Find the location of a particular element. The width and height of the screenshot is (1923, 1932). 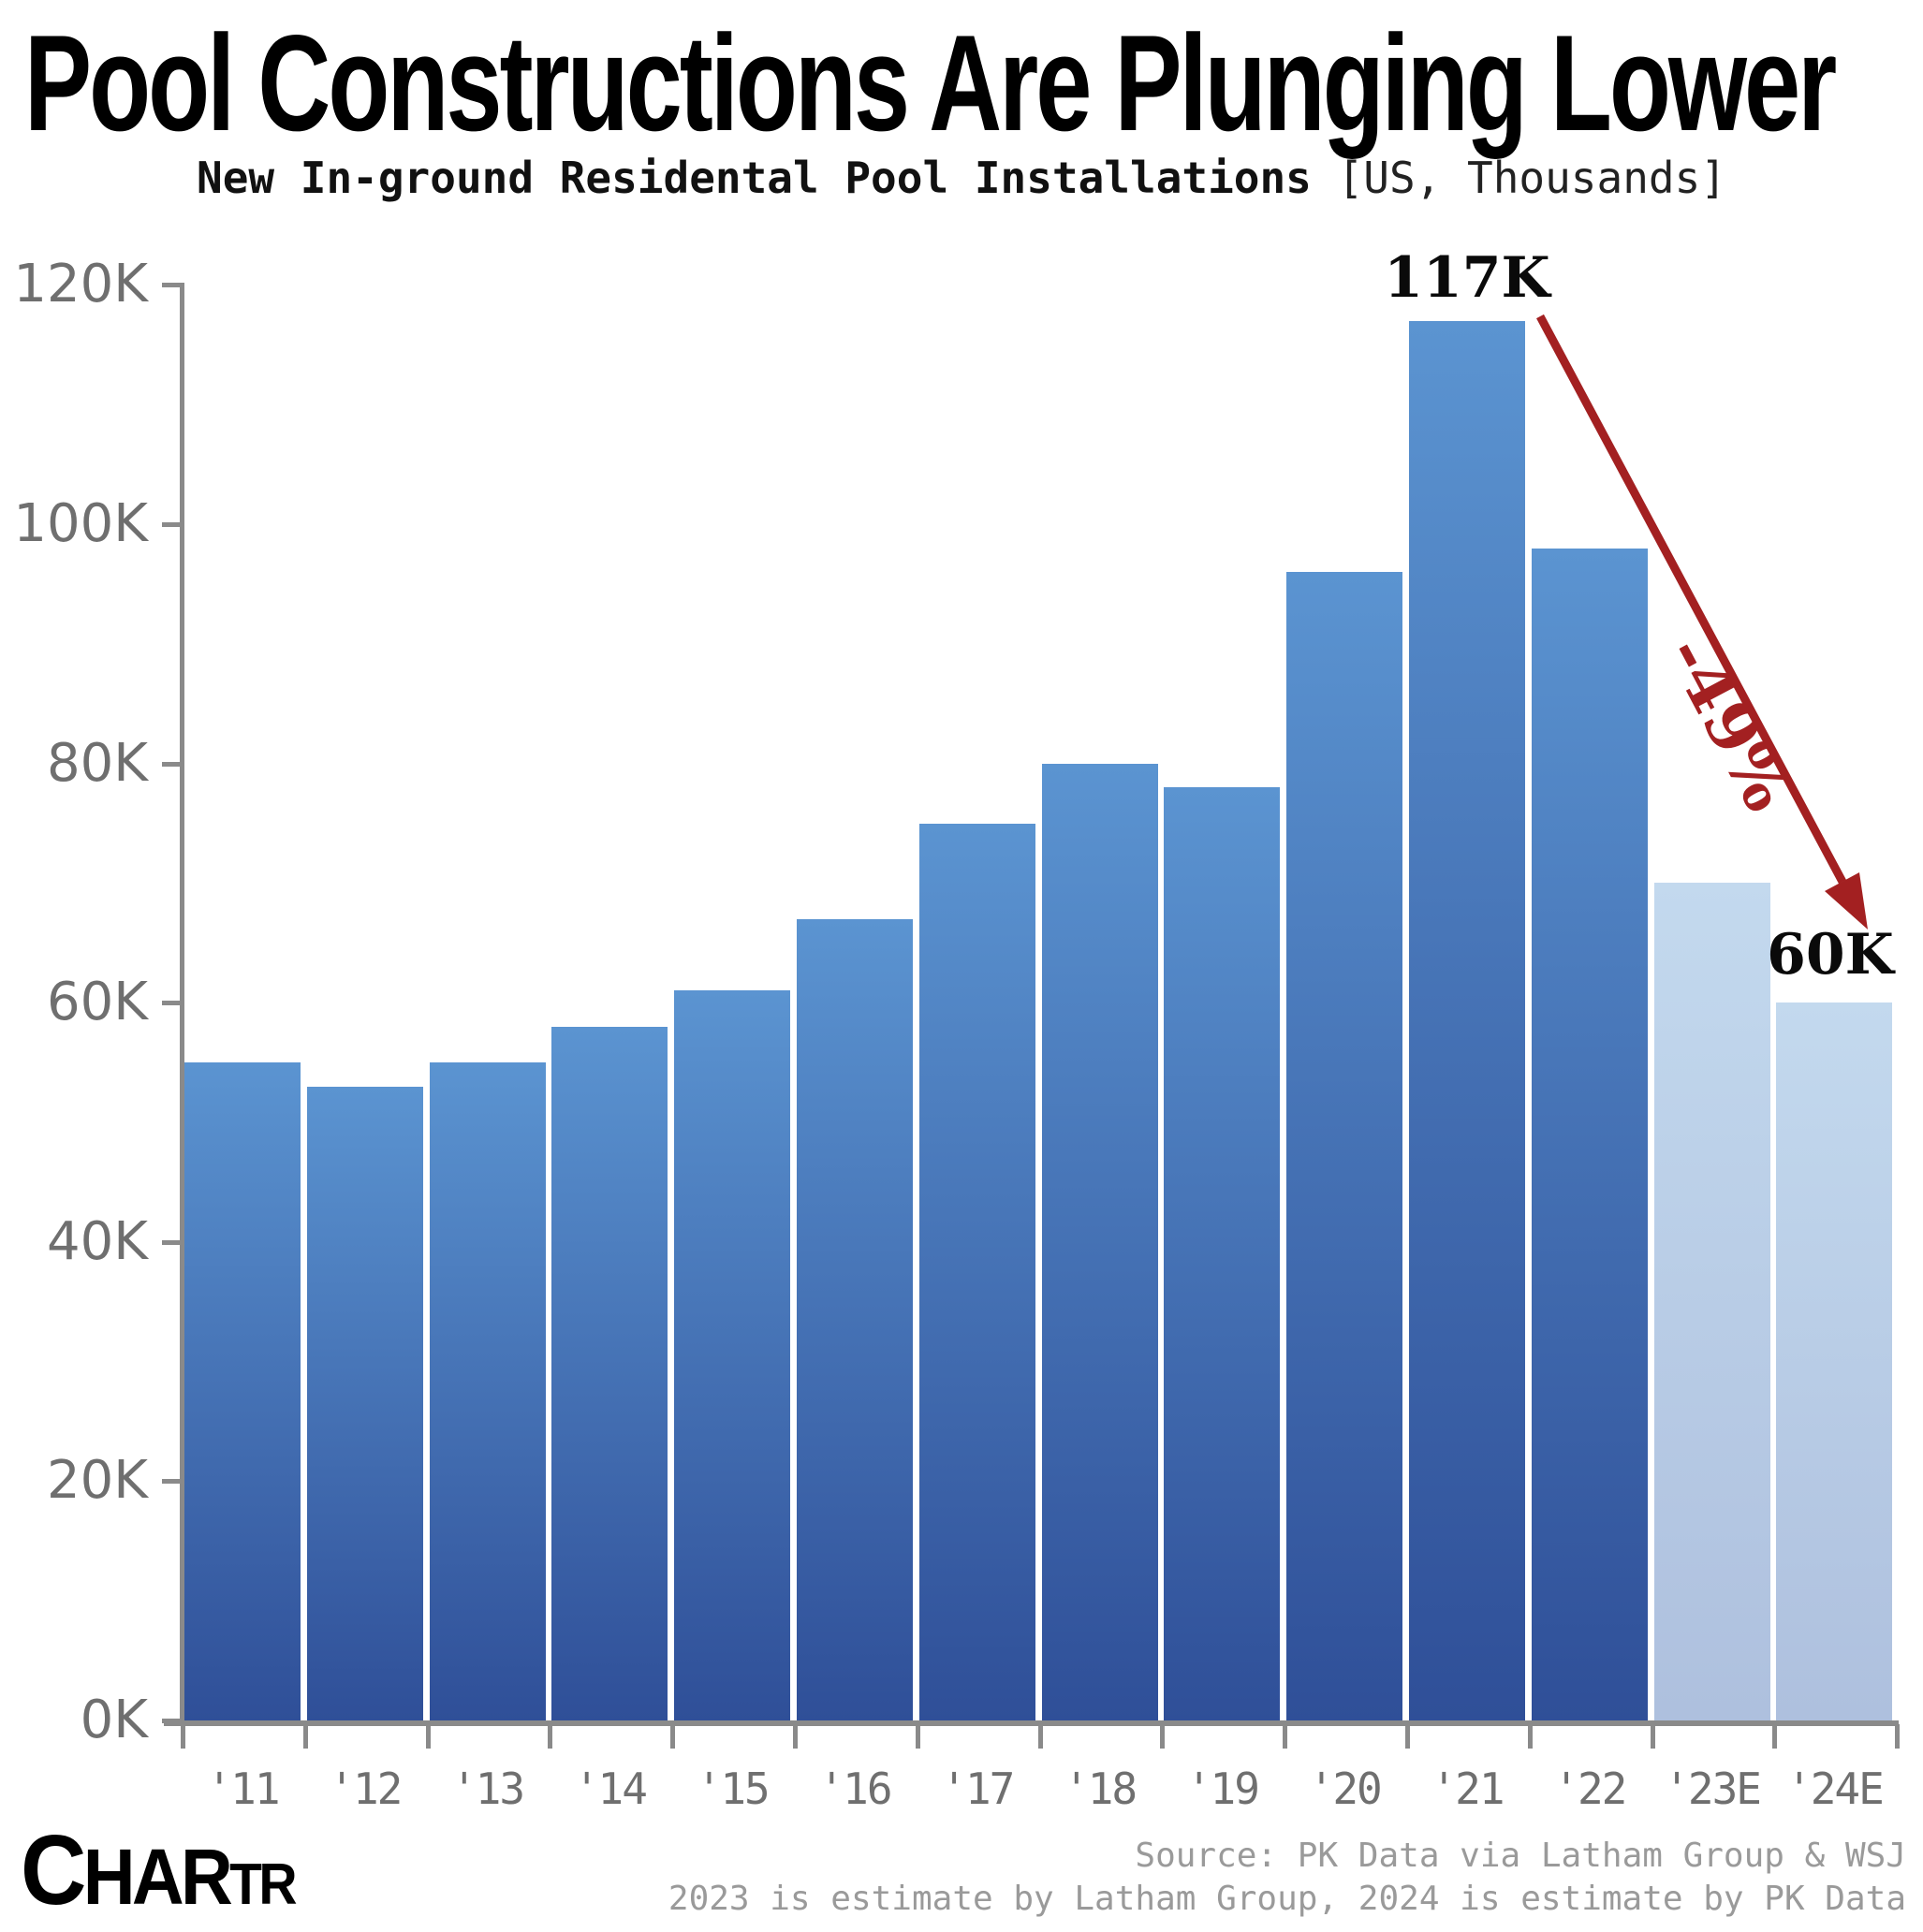

x-axis-label-23E: '23E is located at coordinates (1713, 1789).